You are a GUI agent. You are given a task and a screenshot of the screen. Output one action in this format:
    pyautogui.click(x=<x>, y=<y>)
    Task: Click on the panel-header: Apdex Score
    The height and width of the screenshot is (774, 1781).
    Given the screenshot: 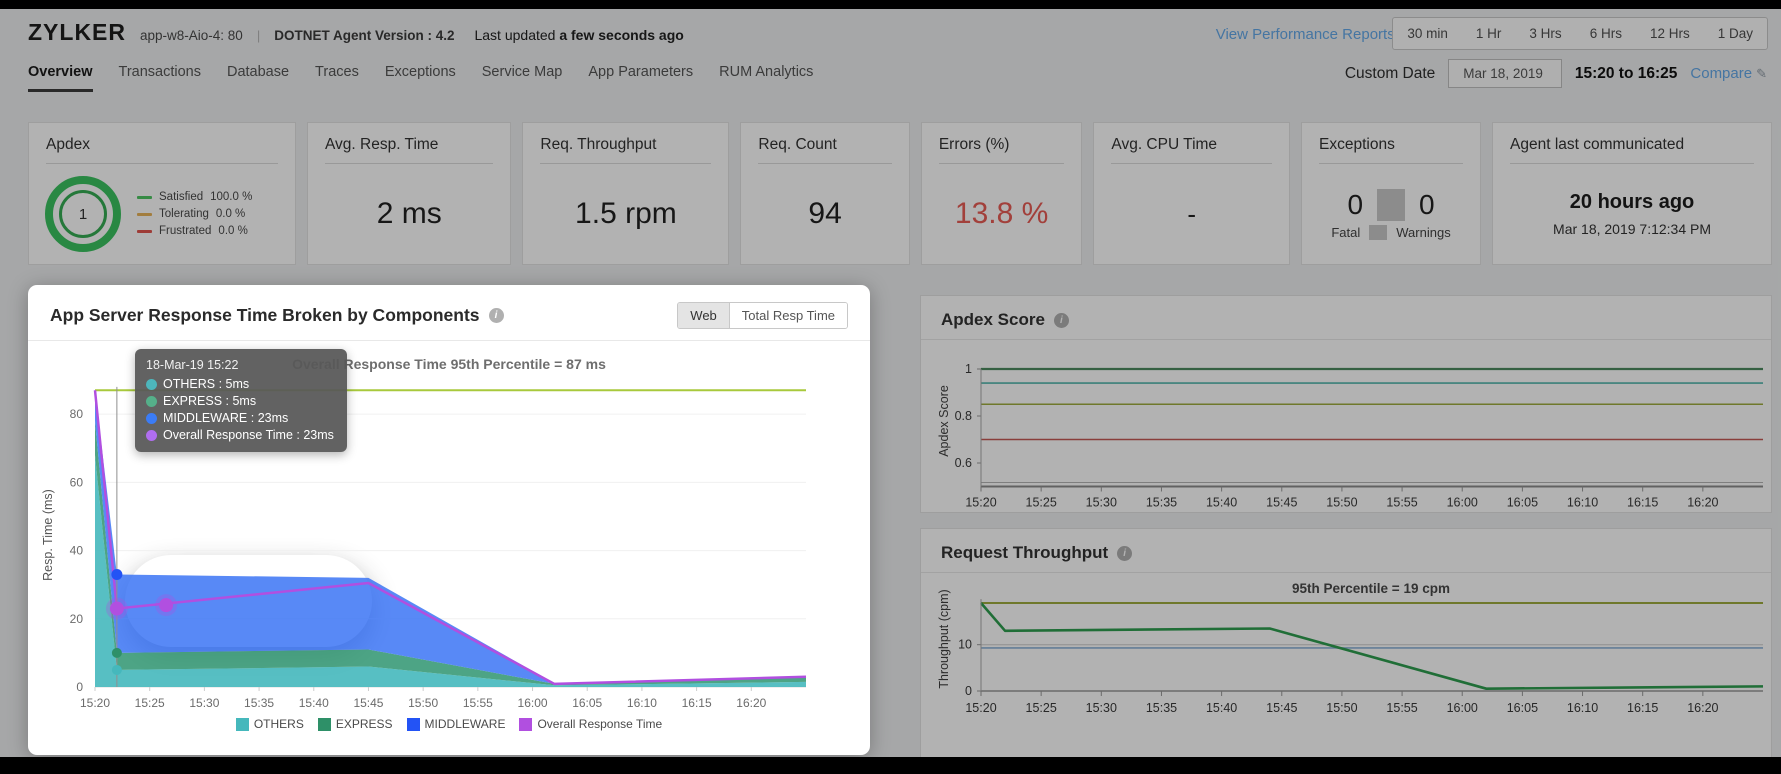 What is the action you would take?
    pyautogui.click(x=1346, y=317)
    